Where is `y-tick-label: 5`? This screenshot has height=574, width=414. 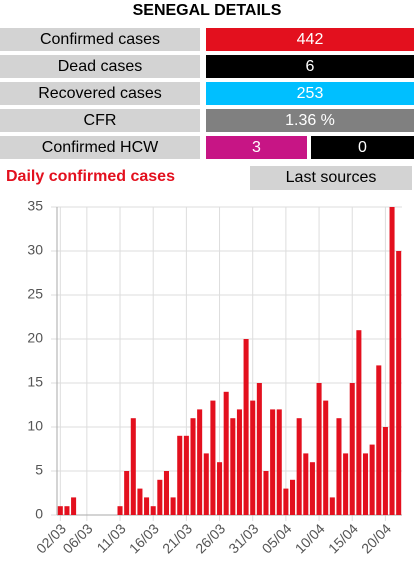
y-tick-label: 5 is located at coordinates (39, 470).